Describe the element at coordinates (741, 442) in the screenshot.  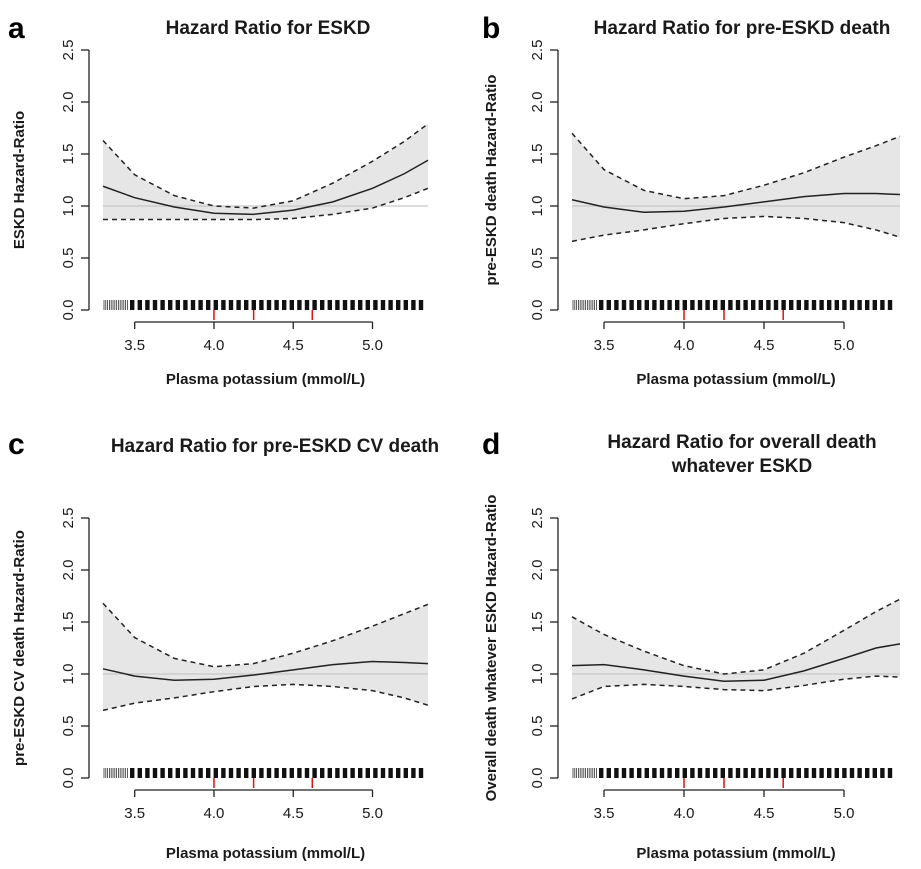
I see `panel-title-line: Hazard Ratio for overall death` at that location.